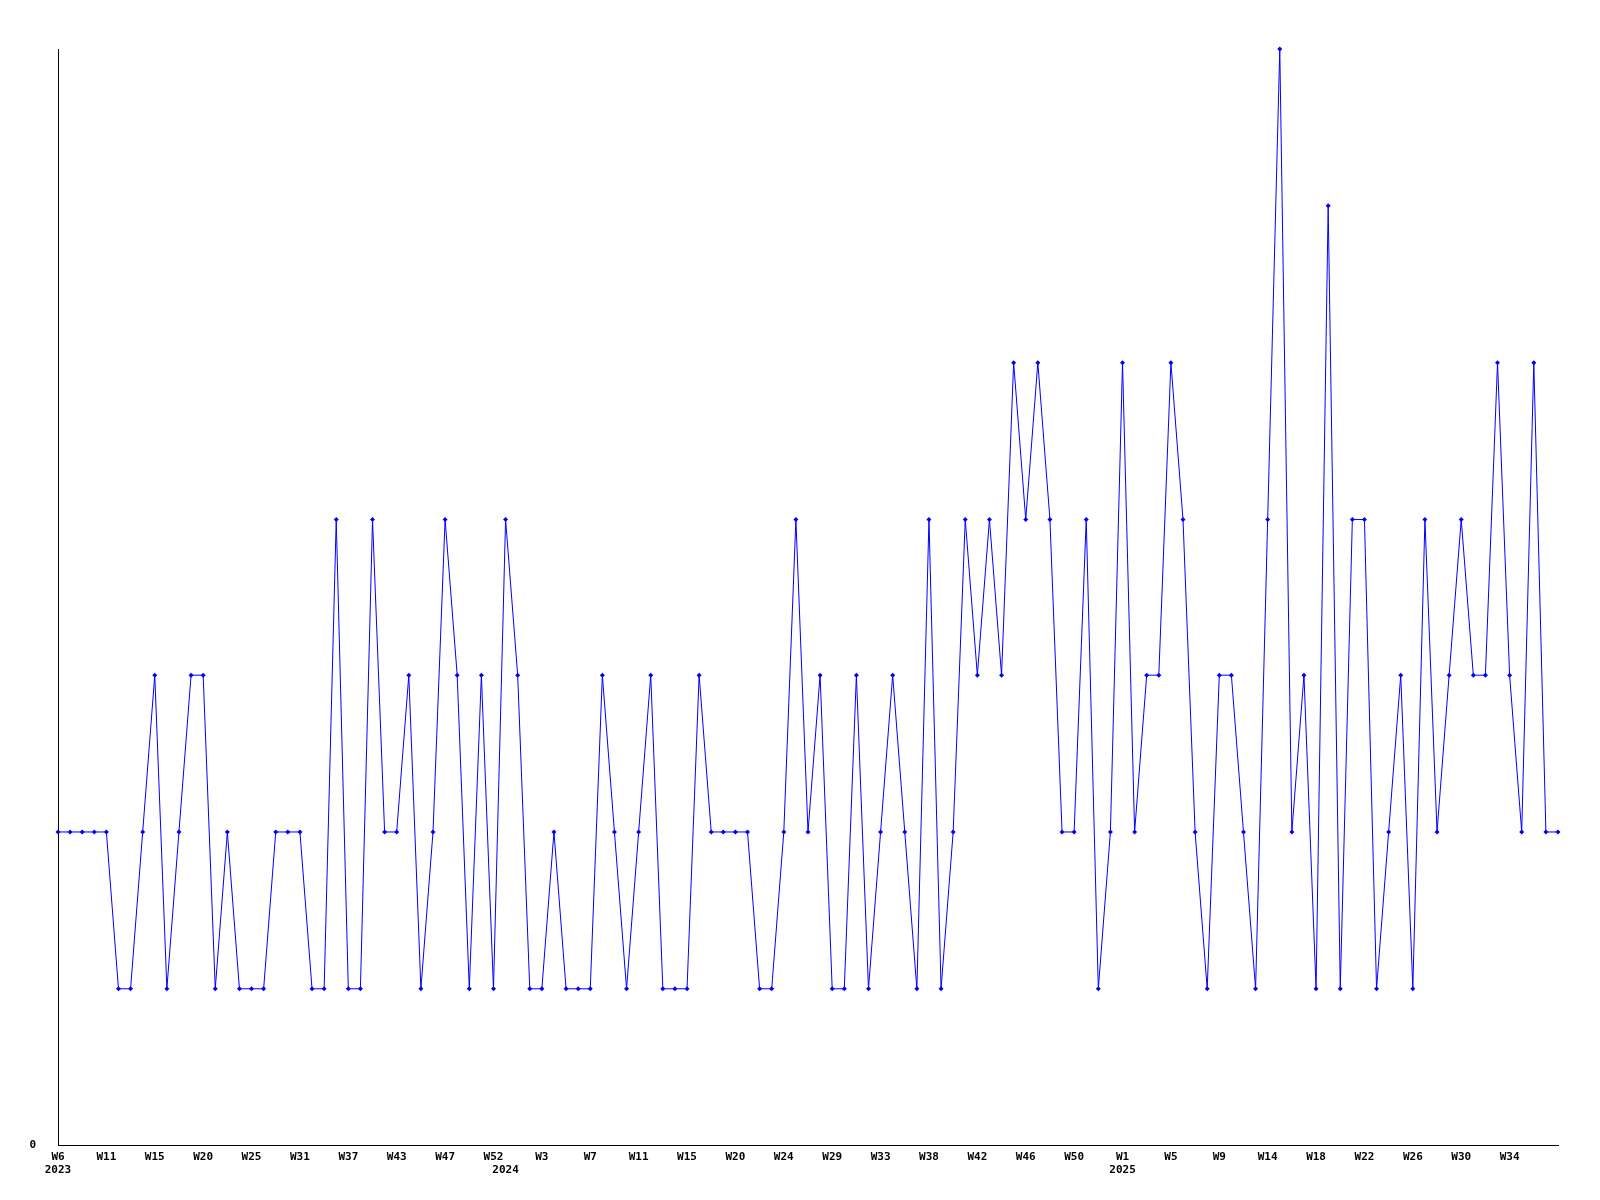 The image size is (1600, 1200). What do you see at coordinates (590, 1157) in the screenshot?
I see `x-tick-label: W7` at bounding box center [590, 1157].